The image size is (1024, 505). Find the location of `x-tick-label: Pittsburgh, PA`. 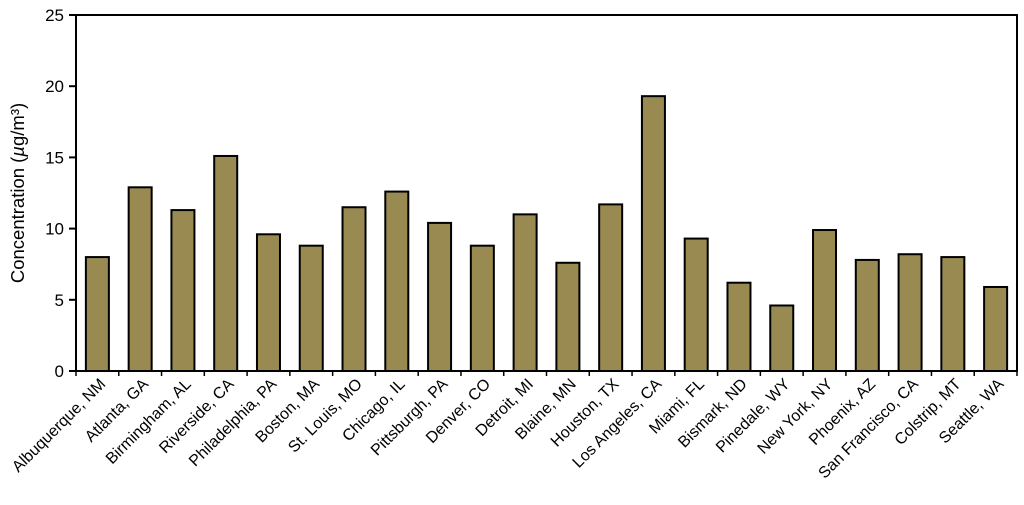

x-tick-label: Pittsburgh, PA is located at coordinates (410, 418).